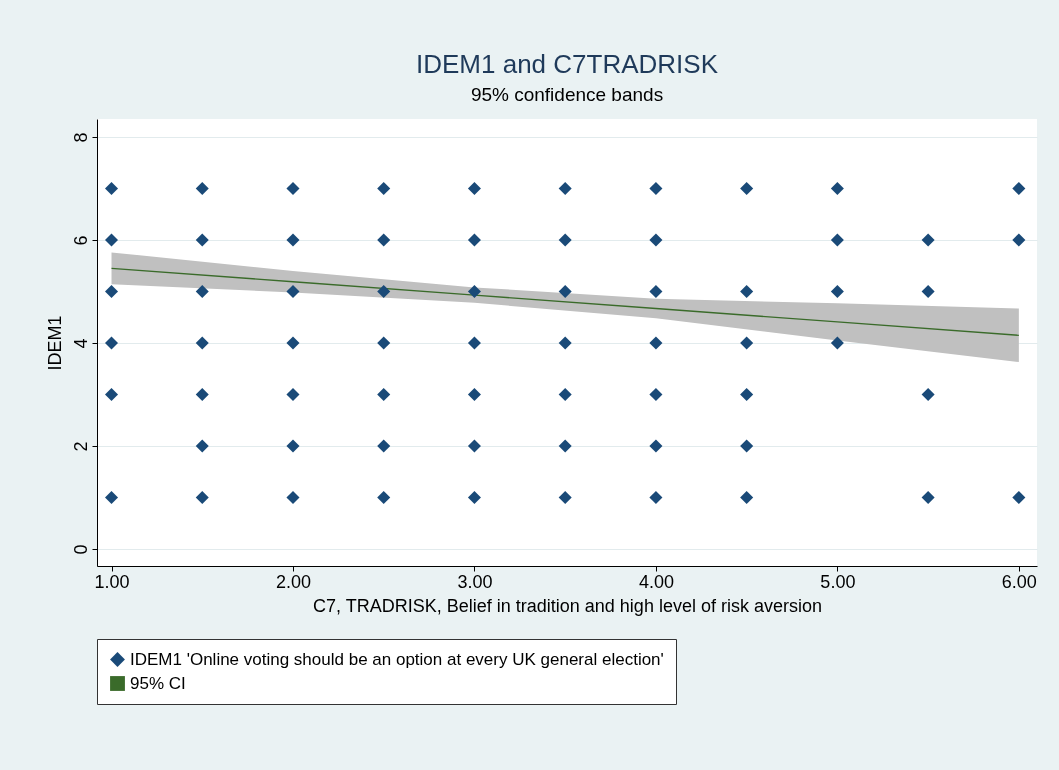 Image resolution: width=1059 pixels, height=770 pixels. What do you see at coordinates (1019, 581) in the screenshot?
I see `x-tick-label: 6.00` at bounding box center [1019, 581].